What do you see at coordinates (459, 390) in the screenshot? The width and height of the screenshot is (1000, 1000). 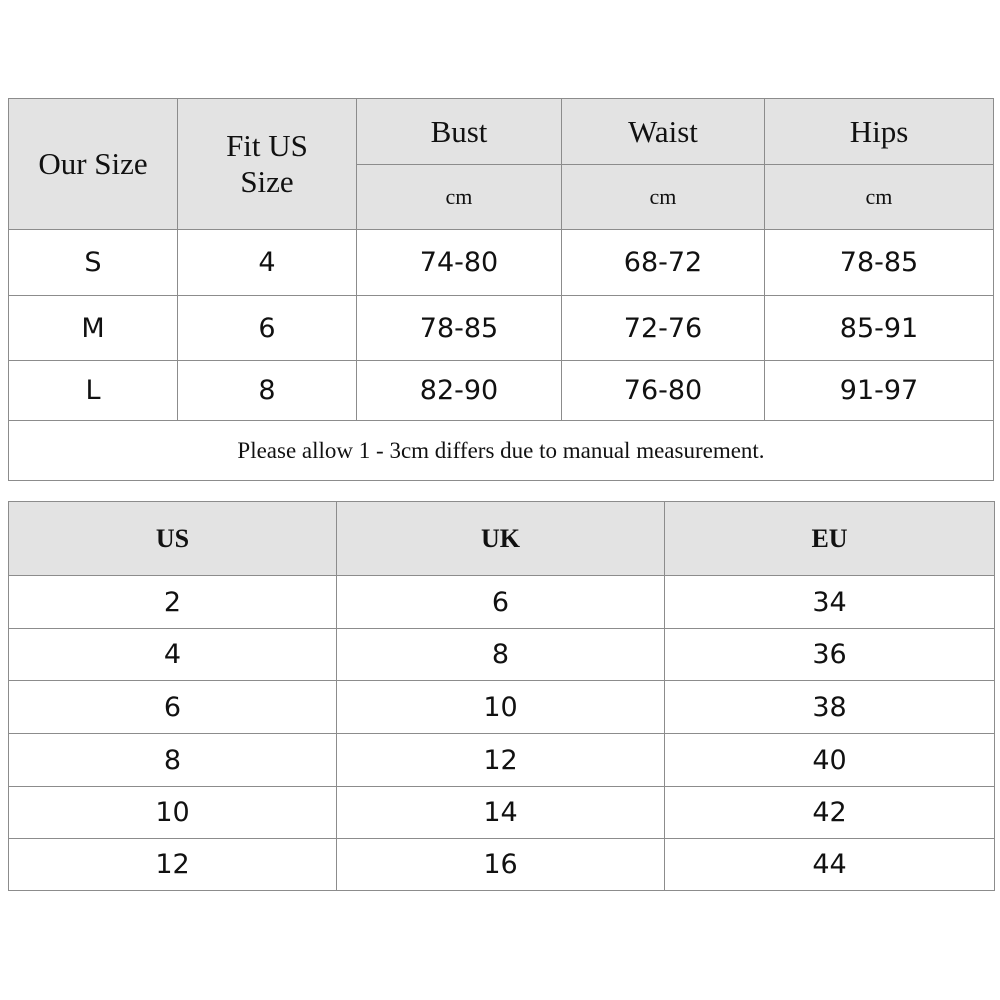 I see `bust-cell: 82-90` at bounding box center [459, 390].